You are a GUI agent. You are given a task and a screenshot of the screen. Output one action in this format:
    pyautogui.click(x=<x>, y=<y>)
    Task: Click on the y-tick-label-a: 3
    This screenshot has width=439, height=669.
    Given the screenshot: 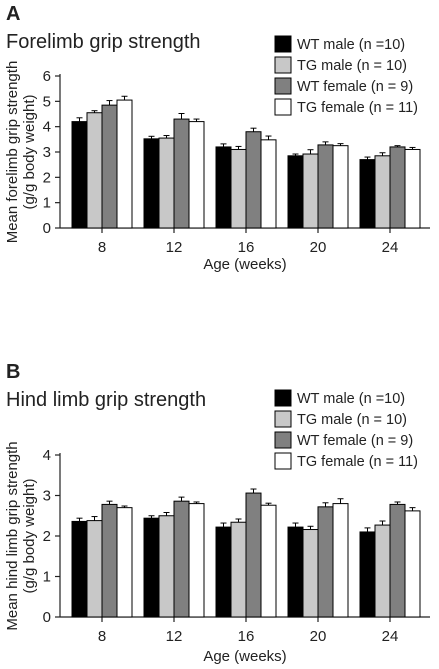 What is the action you would take?
    pyautogui.click(x=47, y=152)
    